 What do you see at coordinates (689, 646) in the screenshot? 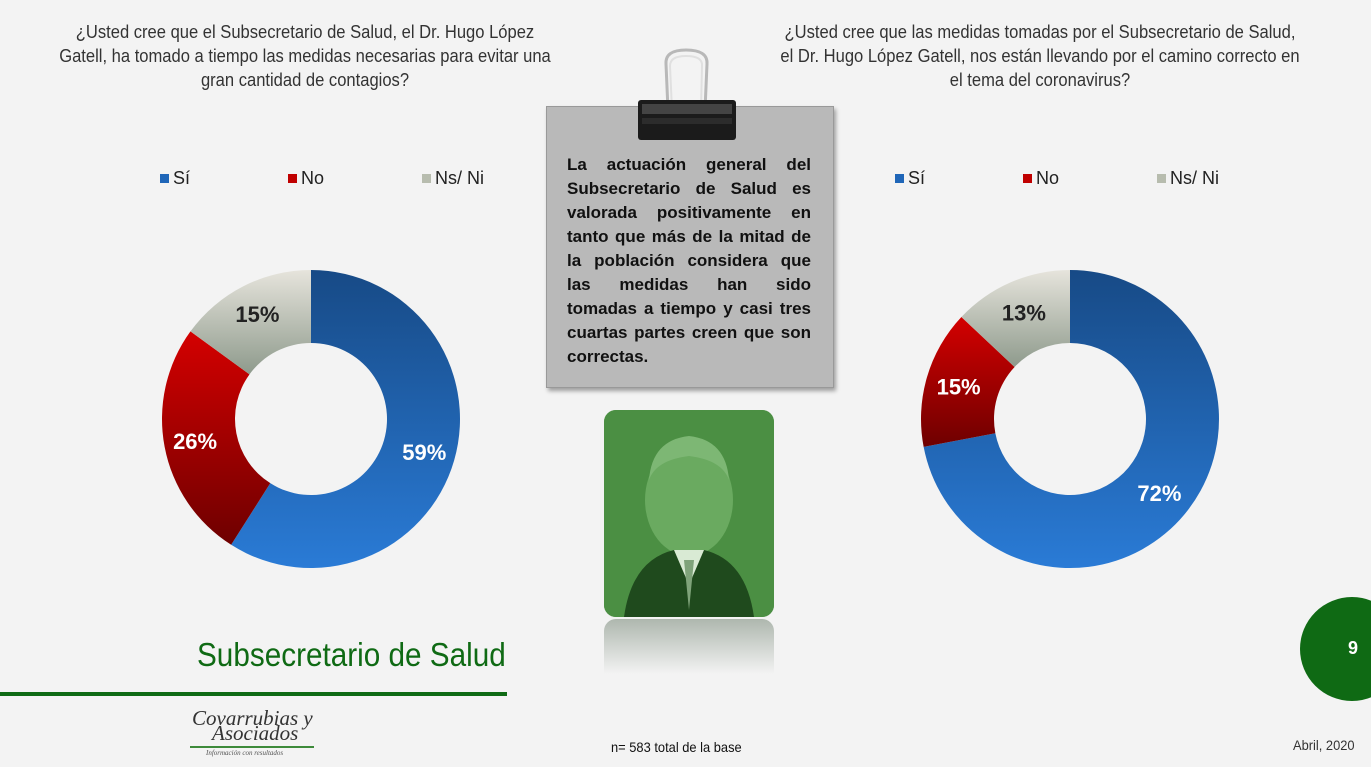
I see `portrait-reflection` at bounding box center [689, 646].